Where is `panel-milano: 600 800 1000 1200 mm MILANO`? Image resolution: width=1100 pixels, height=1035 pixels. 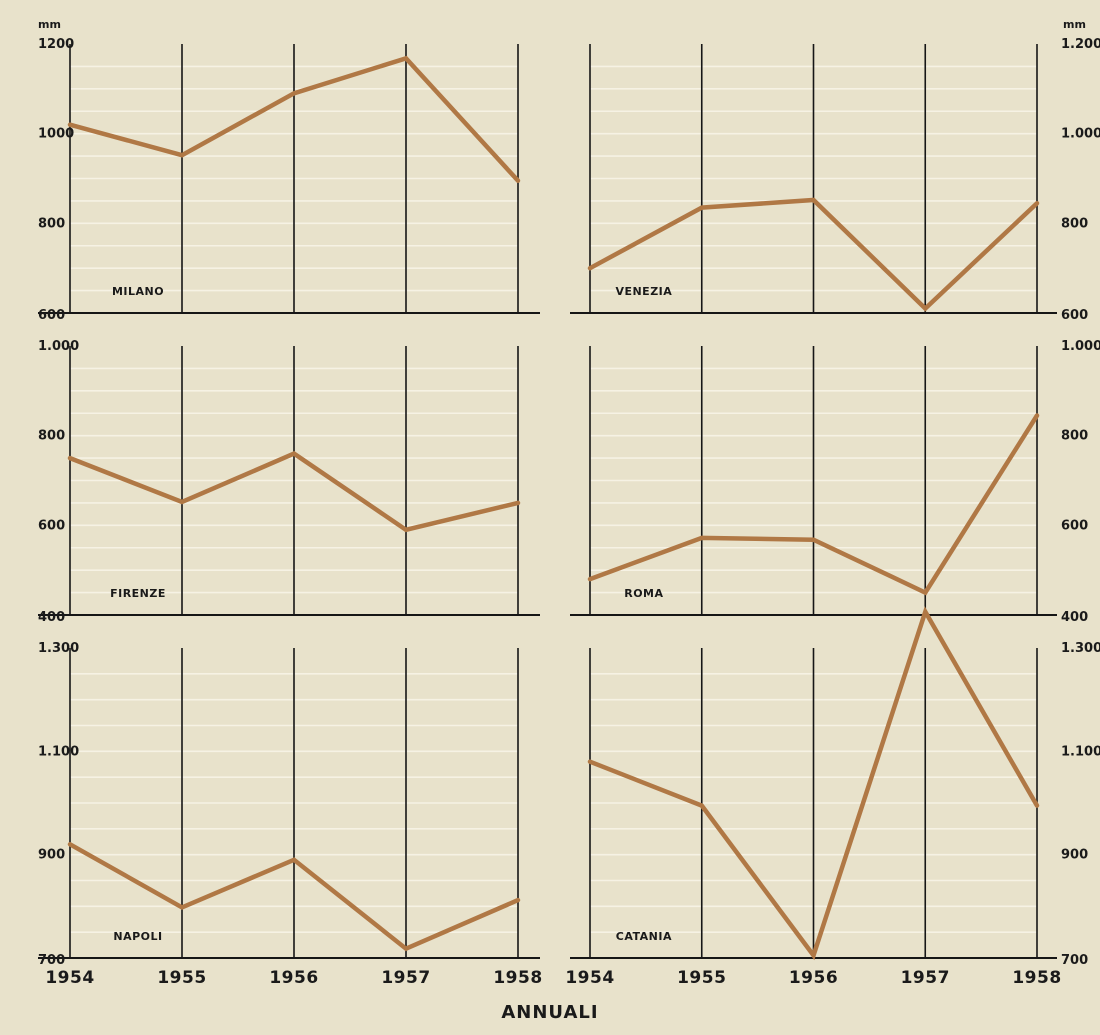 panel-milano: 600 800 1000 1200 mm MILANO is located at coordinates (289, 170).